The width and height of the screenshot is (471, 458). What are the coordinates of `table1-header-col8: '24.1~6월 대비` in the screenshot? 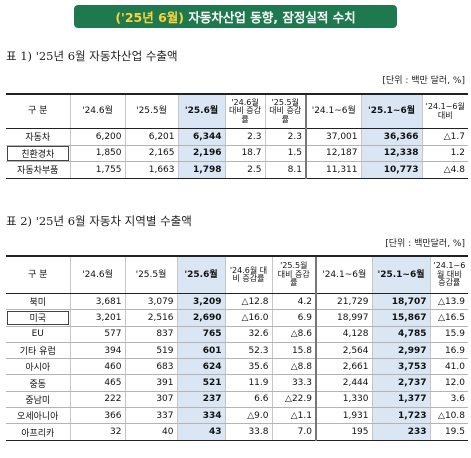 It's located at (444, 111).